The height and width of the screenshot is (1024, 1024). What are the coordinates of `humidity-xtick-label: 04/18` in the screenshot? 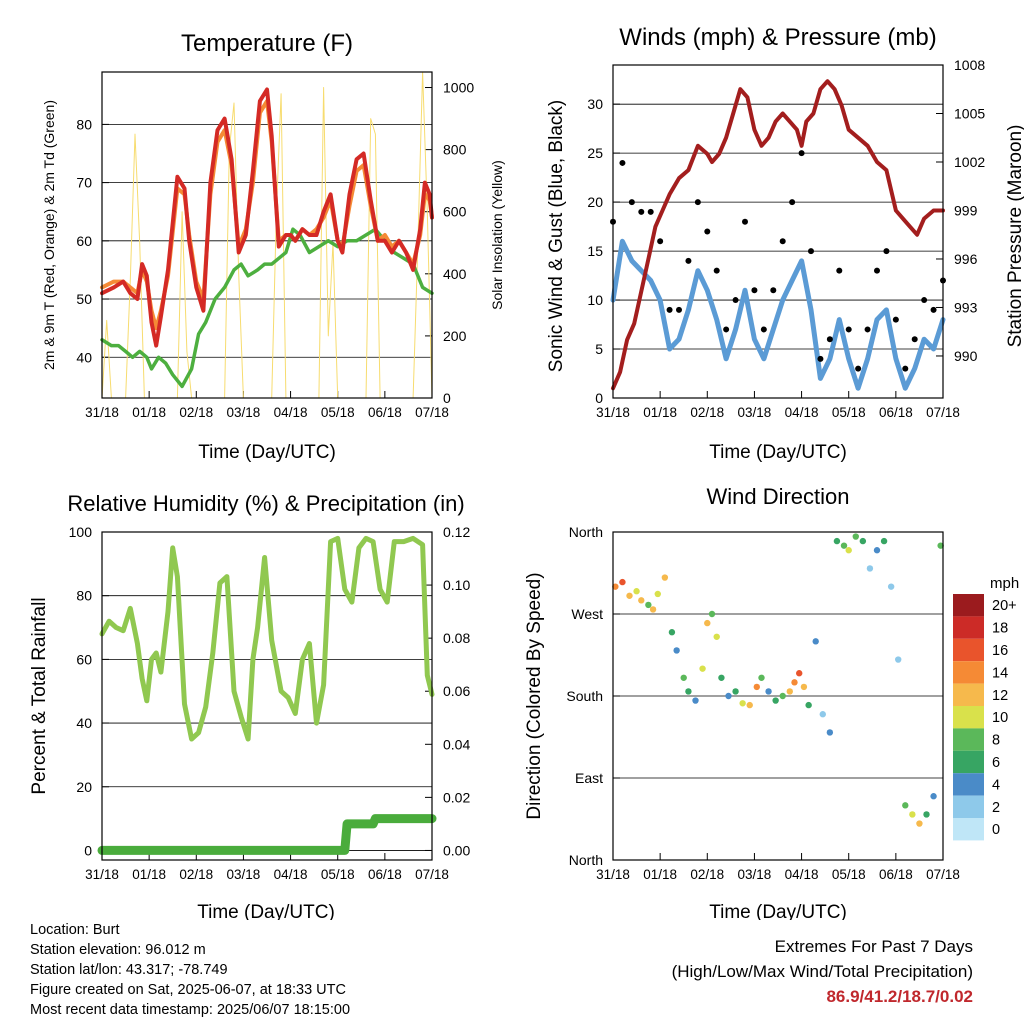 It's located at (291, 874).